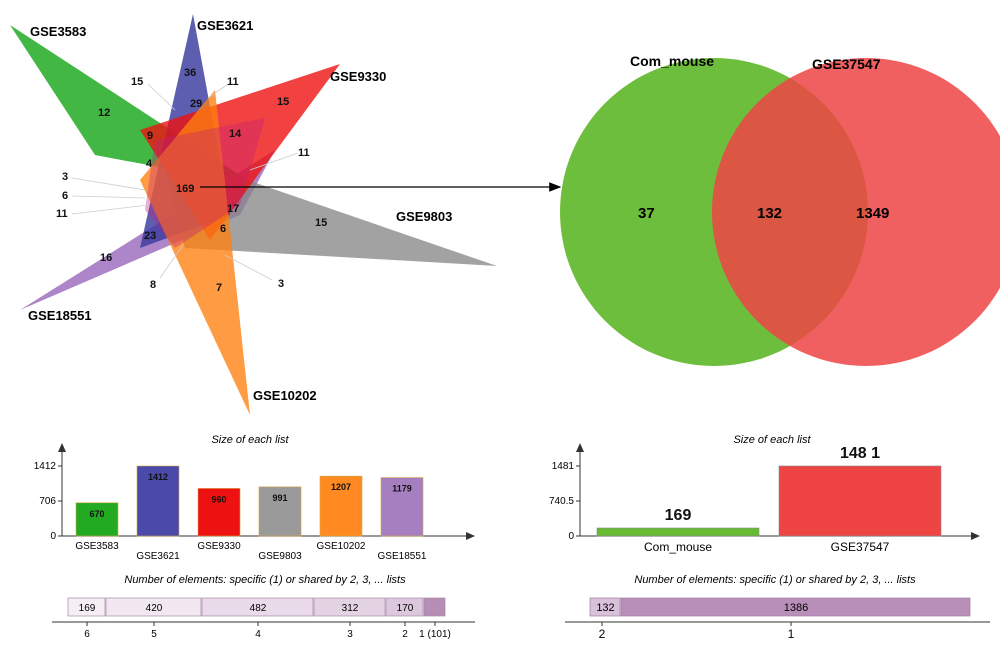  What do you see at coordinates (791, 634) in the screenshot?
I see `shared-right-axis-label: 1` at bounding box center [791, 634].